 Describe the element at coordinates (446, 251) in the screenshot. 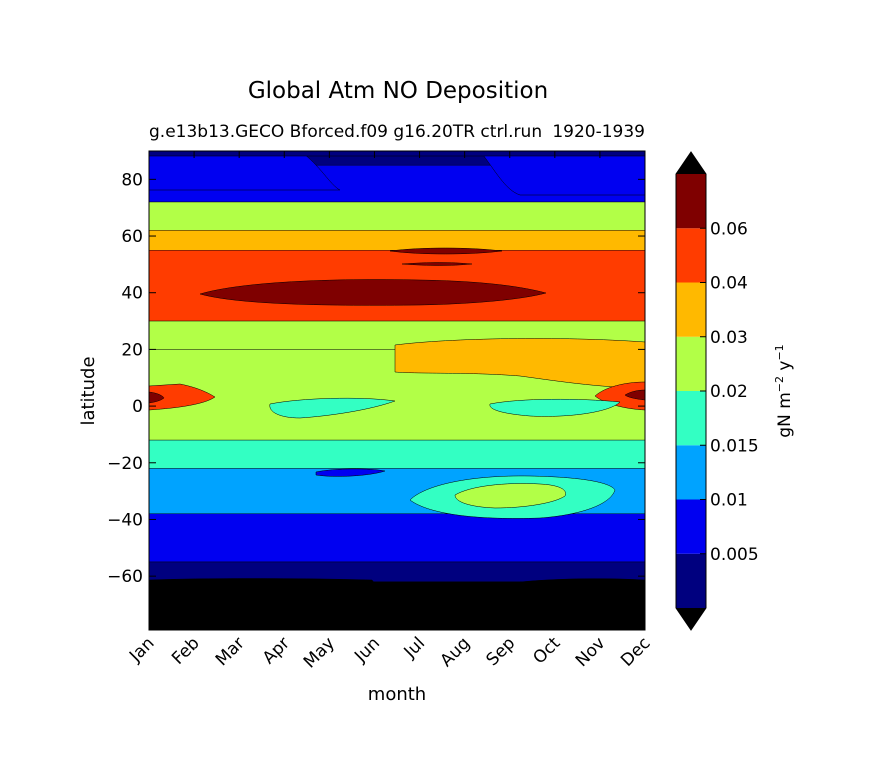

I see `contour-blob-midlat-max-small` at that location.